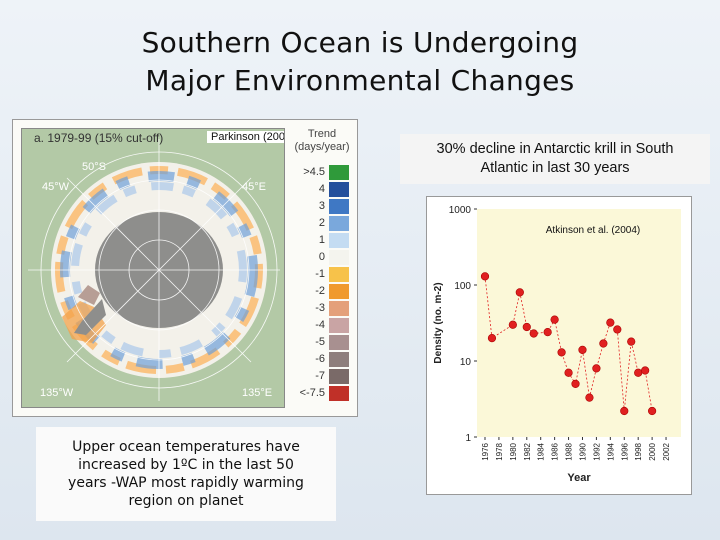  I want to click on x-tick-label: 1992, so click(596, 451).